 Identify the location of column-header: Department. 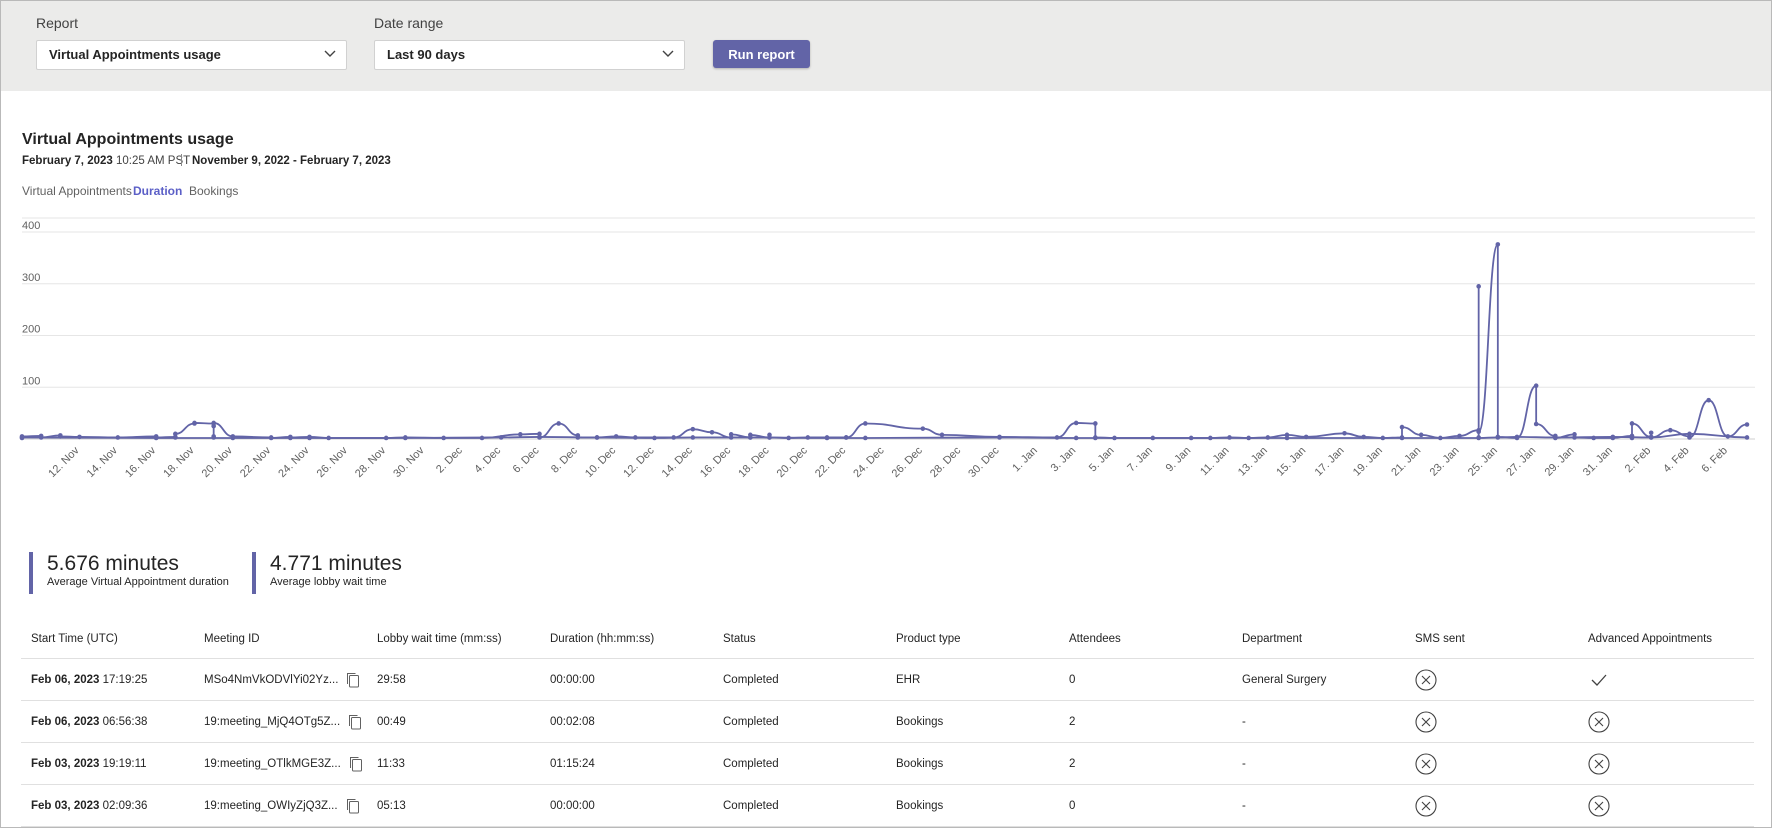
(1318, 639).